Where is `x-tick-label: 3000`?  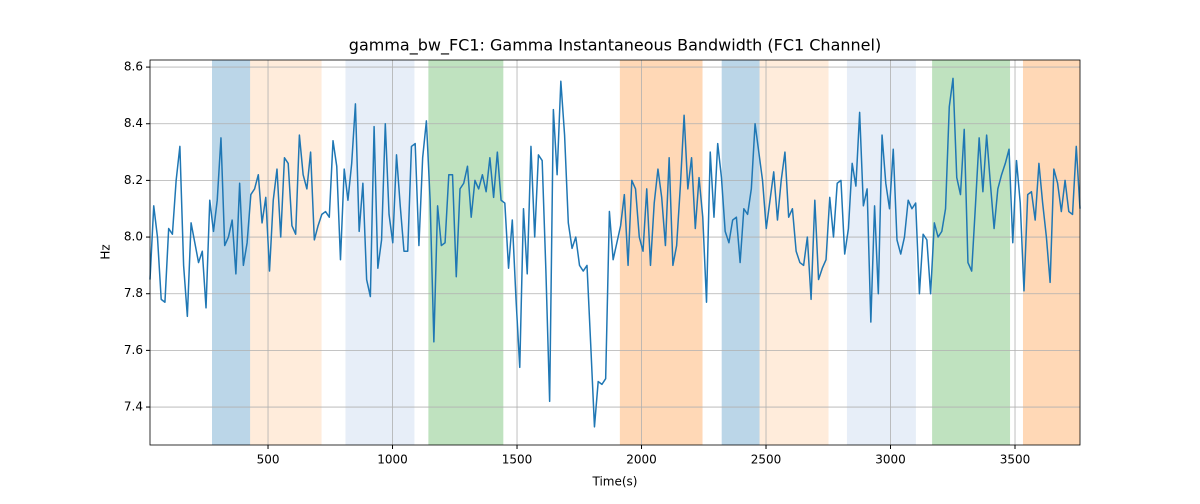 x-tick-label: 3000 is located at coordinates (890, 460).